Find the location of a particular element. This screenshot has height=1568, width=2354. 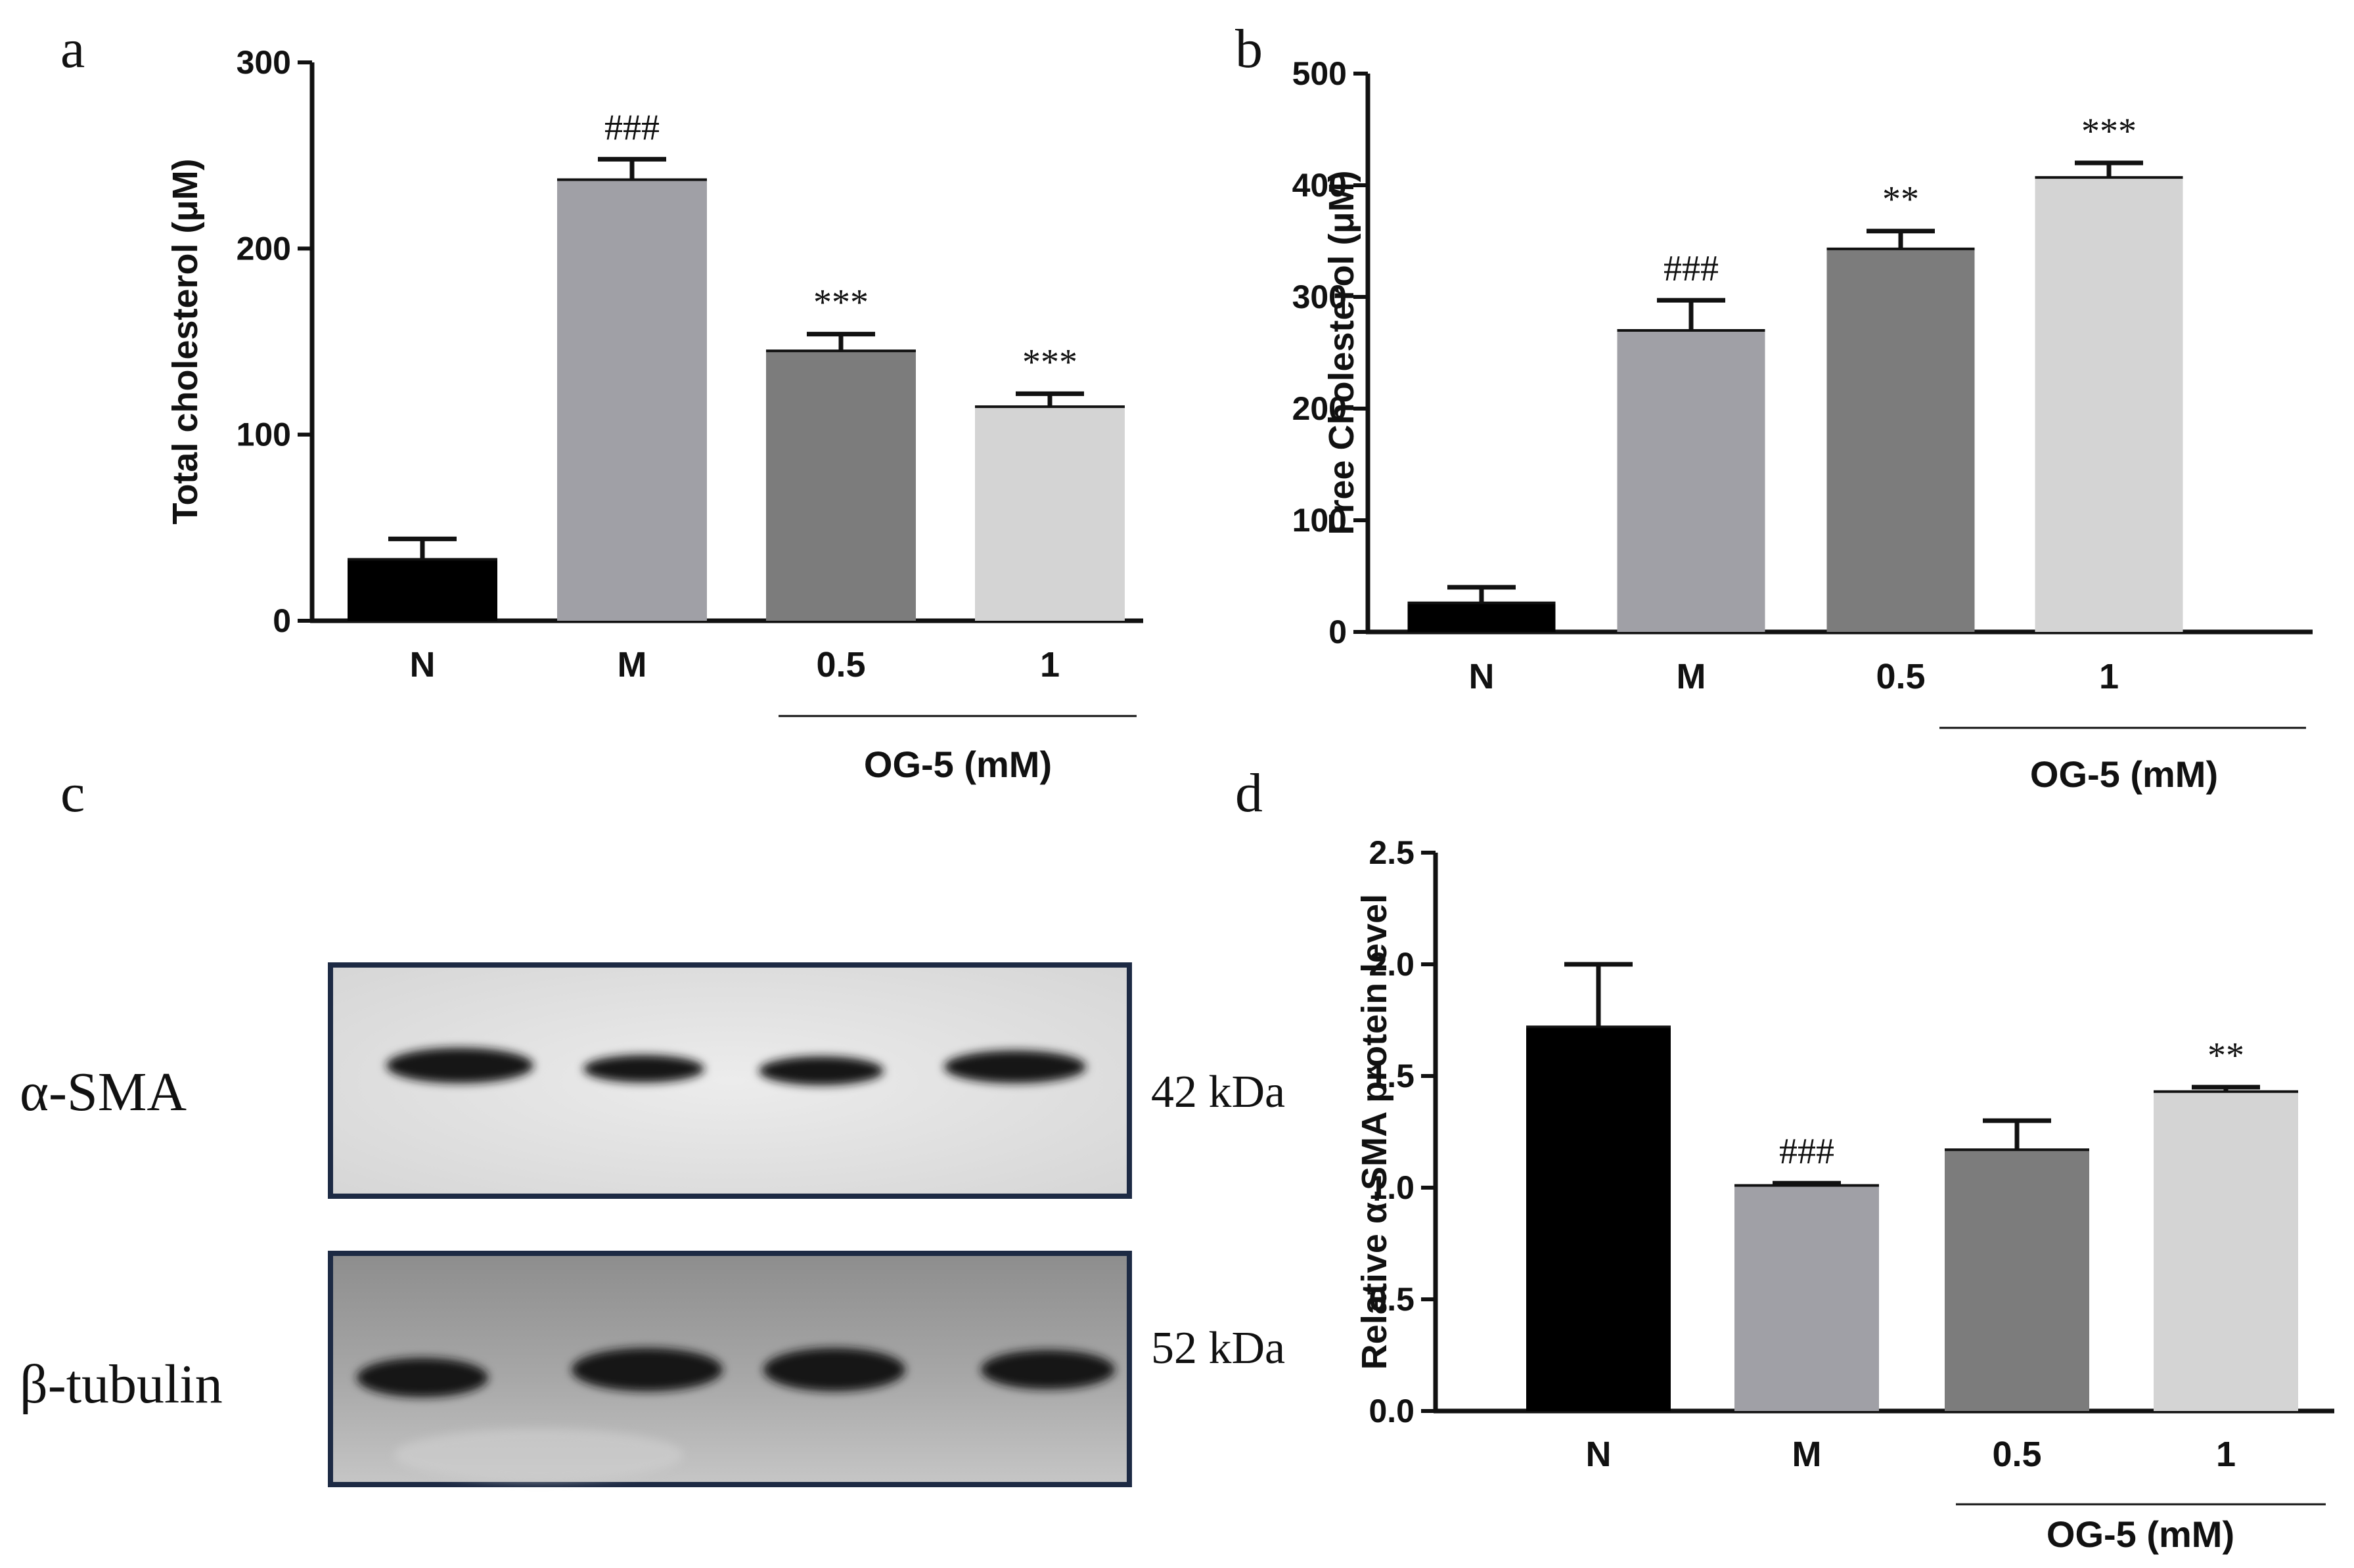

panel-label-b: b is located at coordinates (1249, 48).